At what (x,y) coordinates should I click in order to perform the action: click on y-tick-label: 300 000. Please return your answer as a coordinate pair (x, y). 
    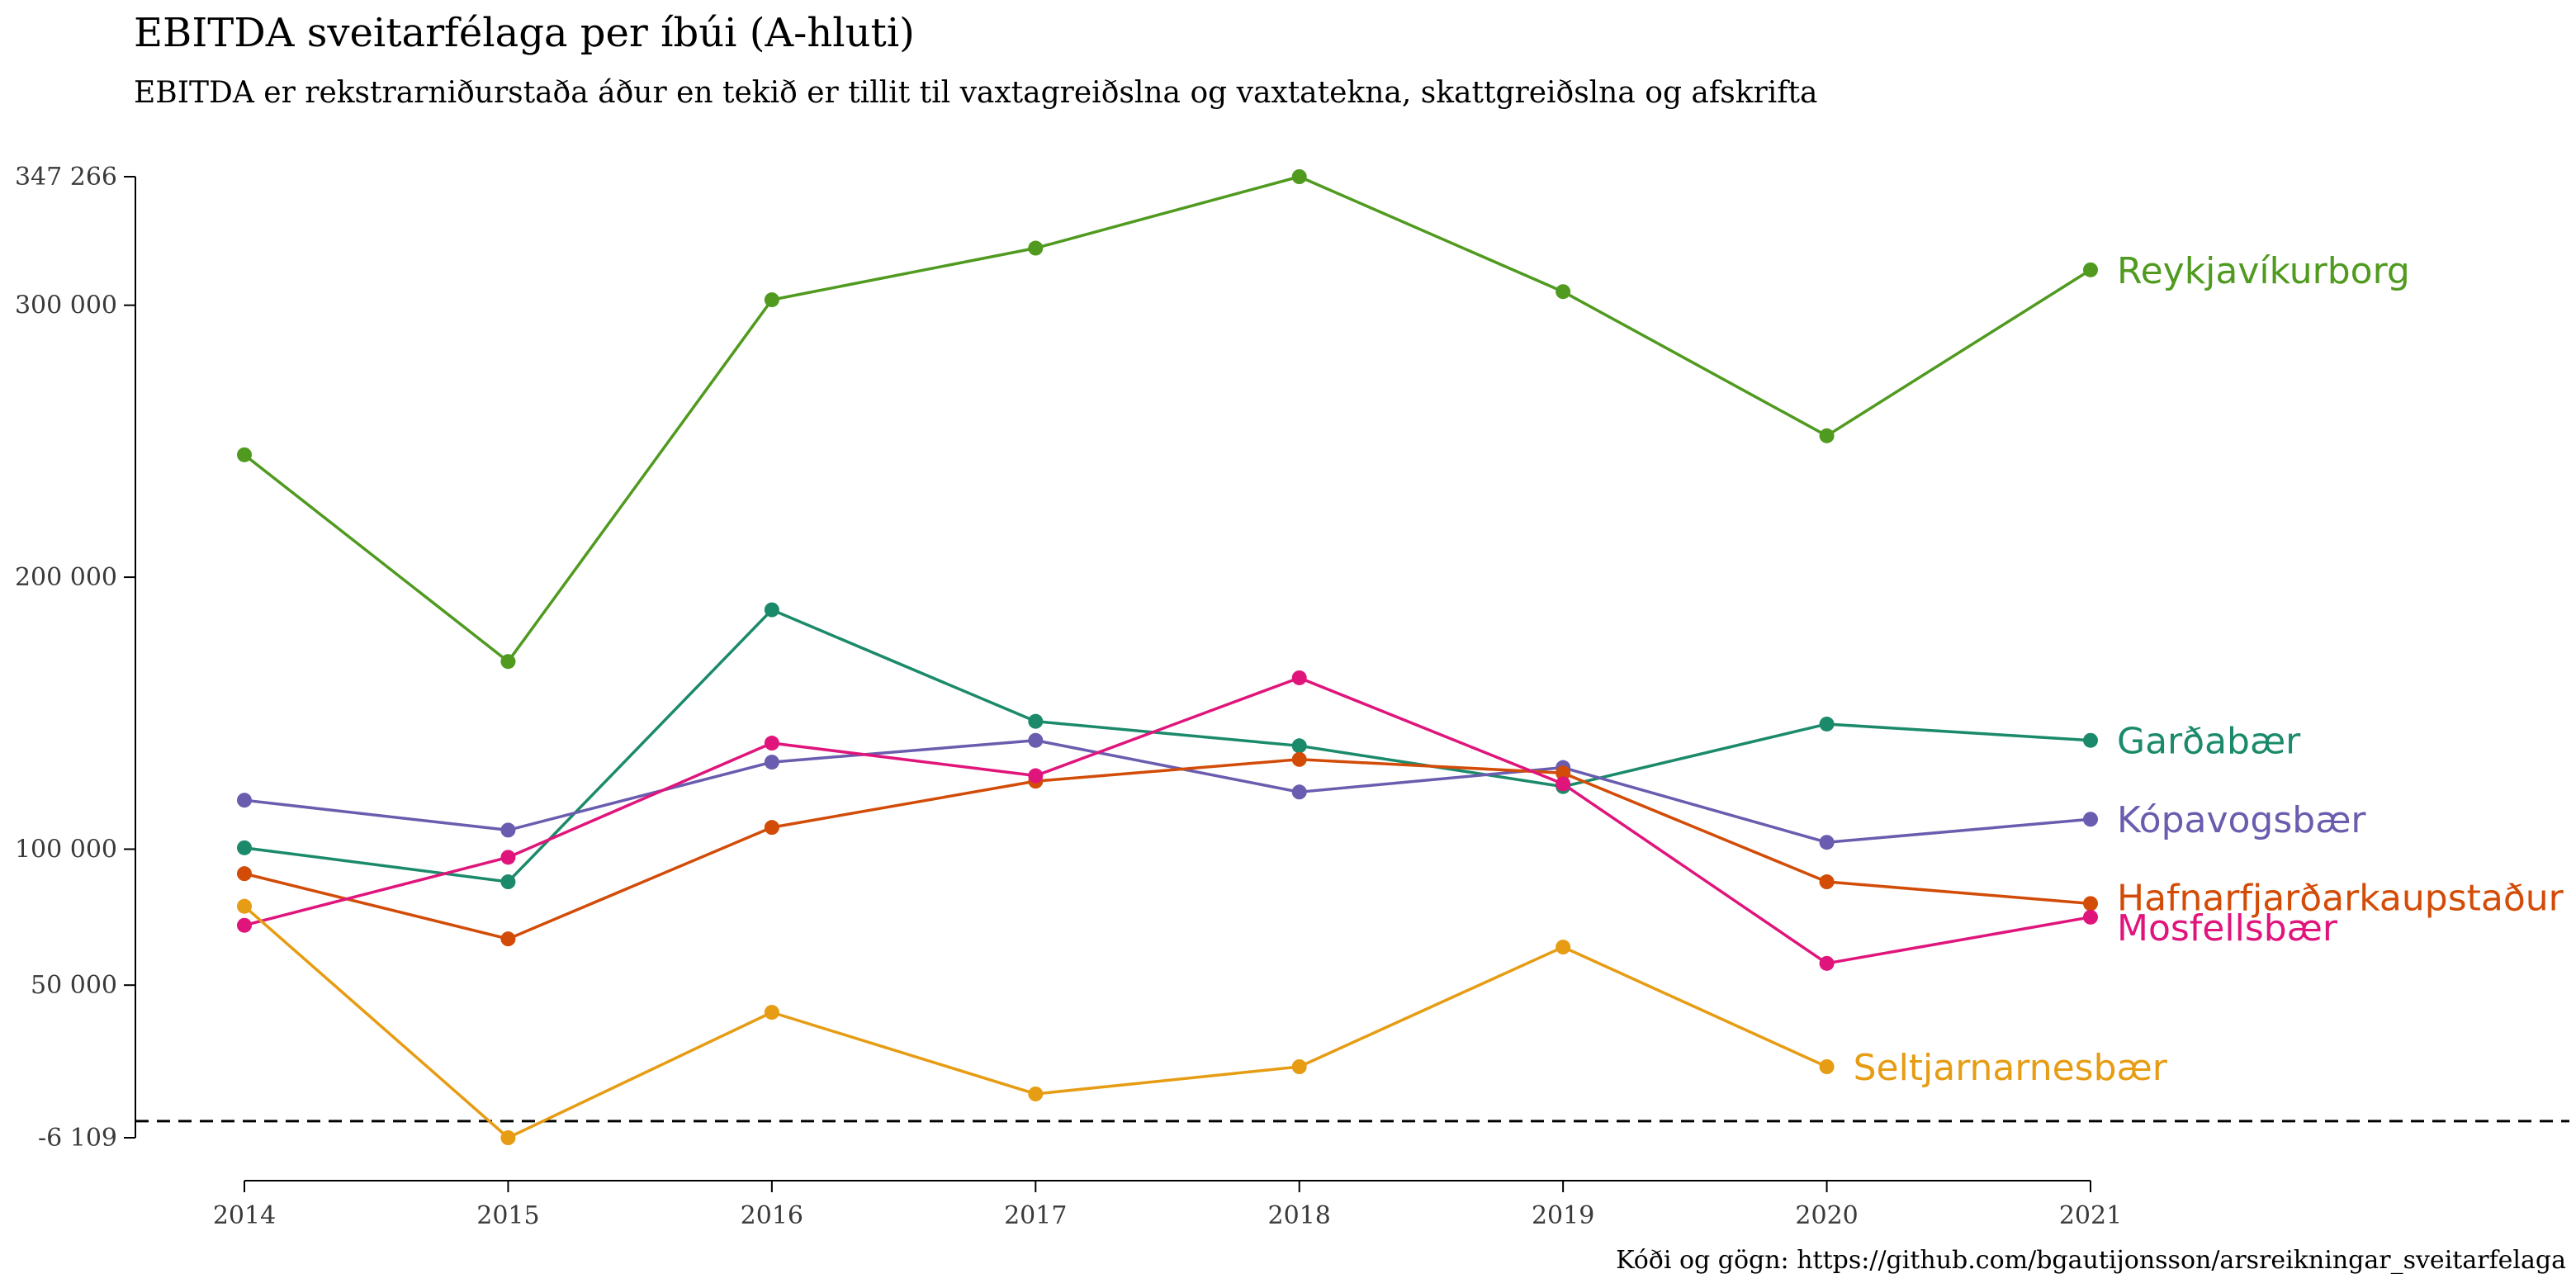
    Looking at the image, I should click on (66, 305).